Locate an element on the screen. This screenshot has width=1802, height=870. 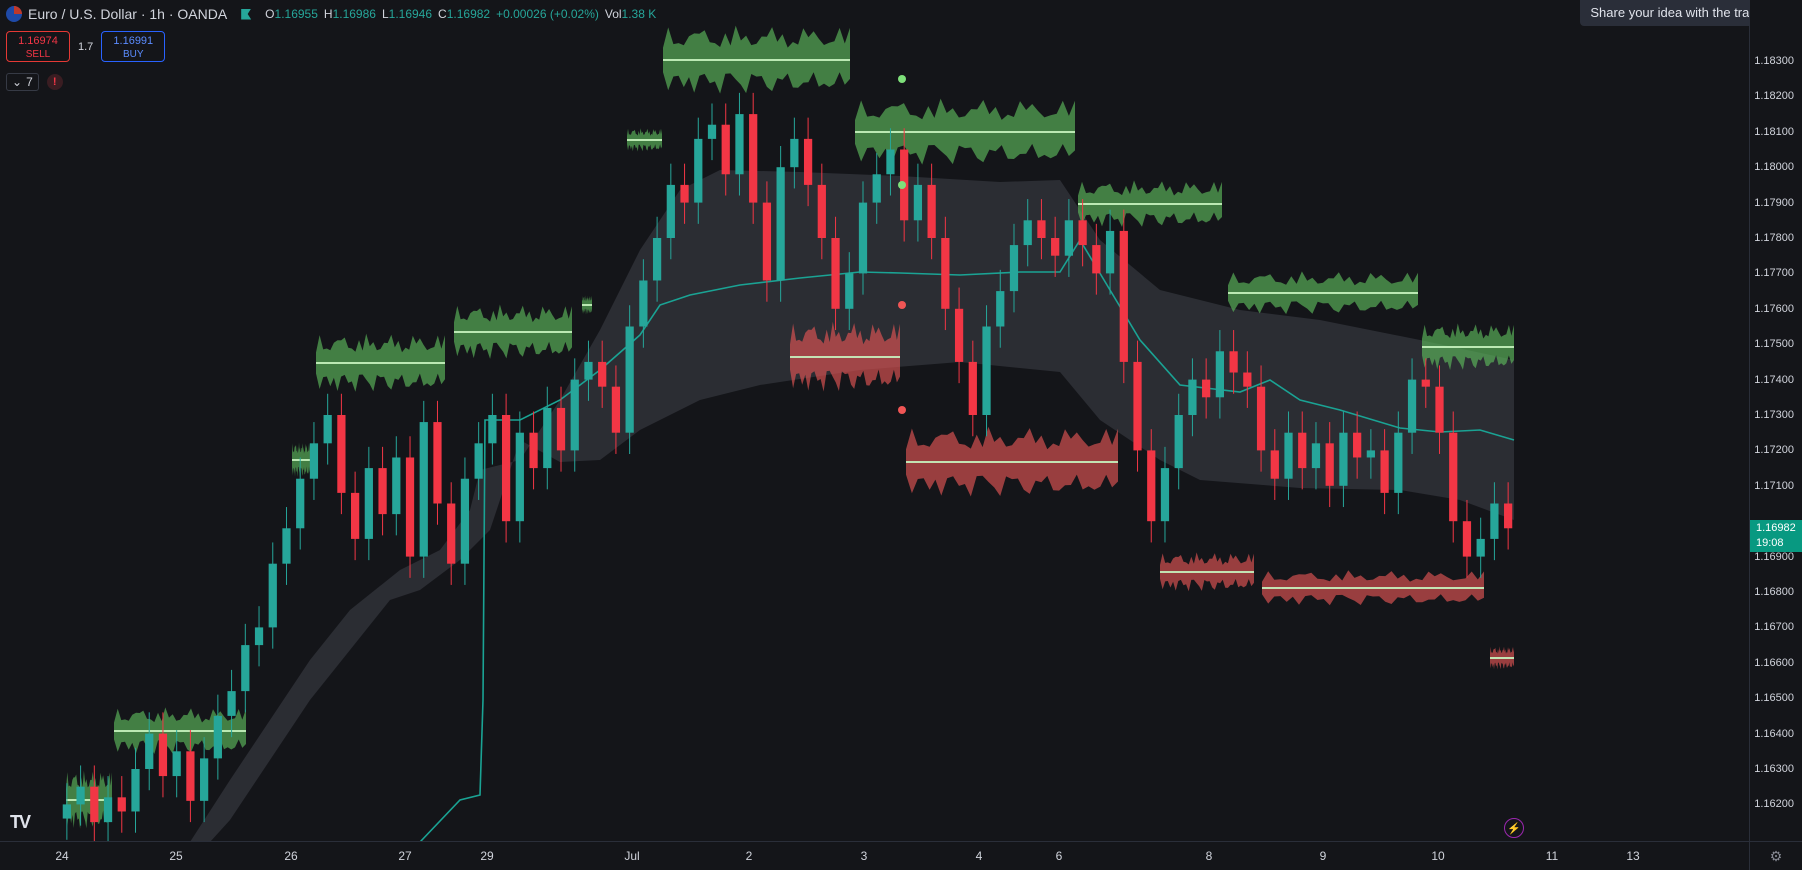
indicators-row: ⌄ 7 ! is located at coordinates (34, 82).